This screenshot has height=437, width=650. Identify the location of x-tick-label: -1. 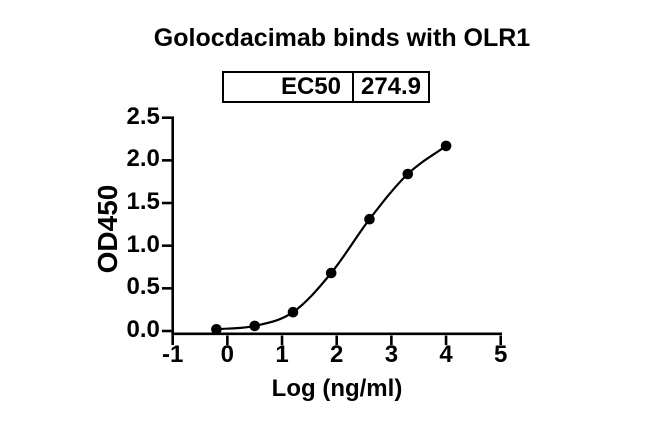
(173, 354).